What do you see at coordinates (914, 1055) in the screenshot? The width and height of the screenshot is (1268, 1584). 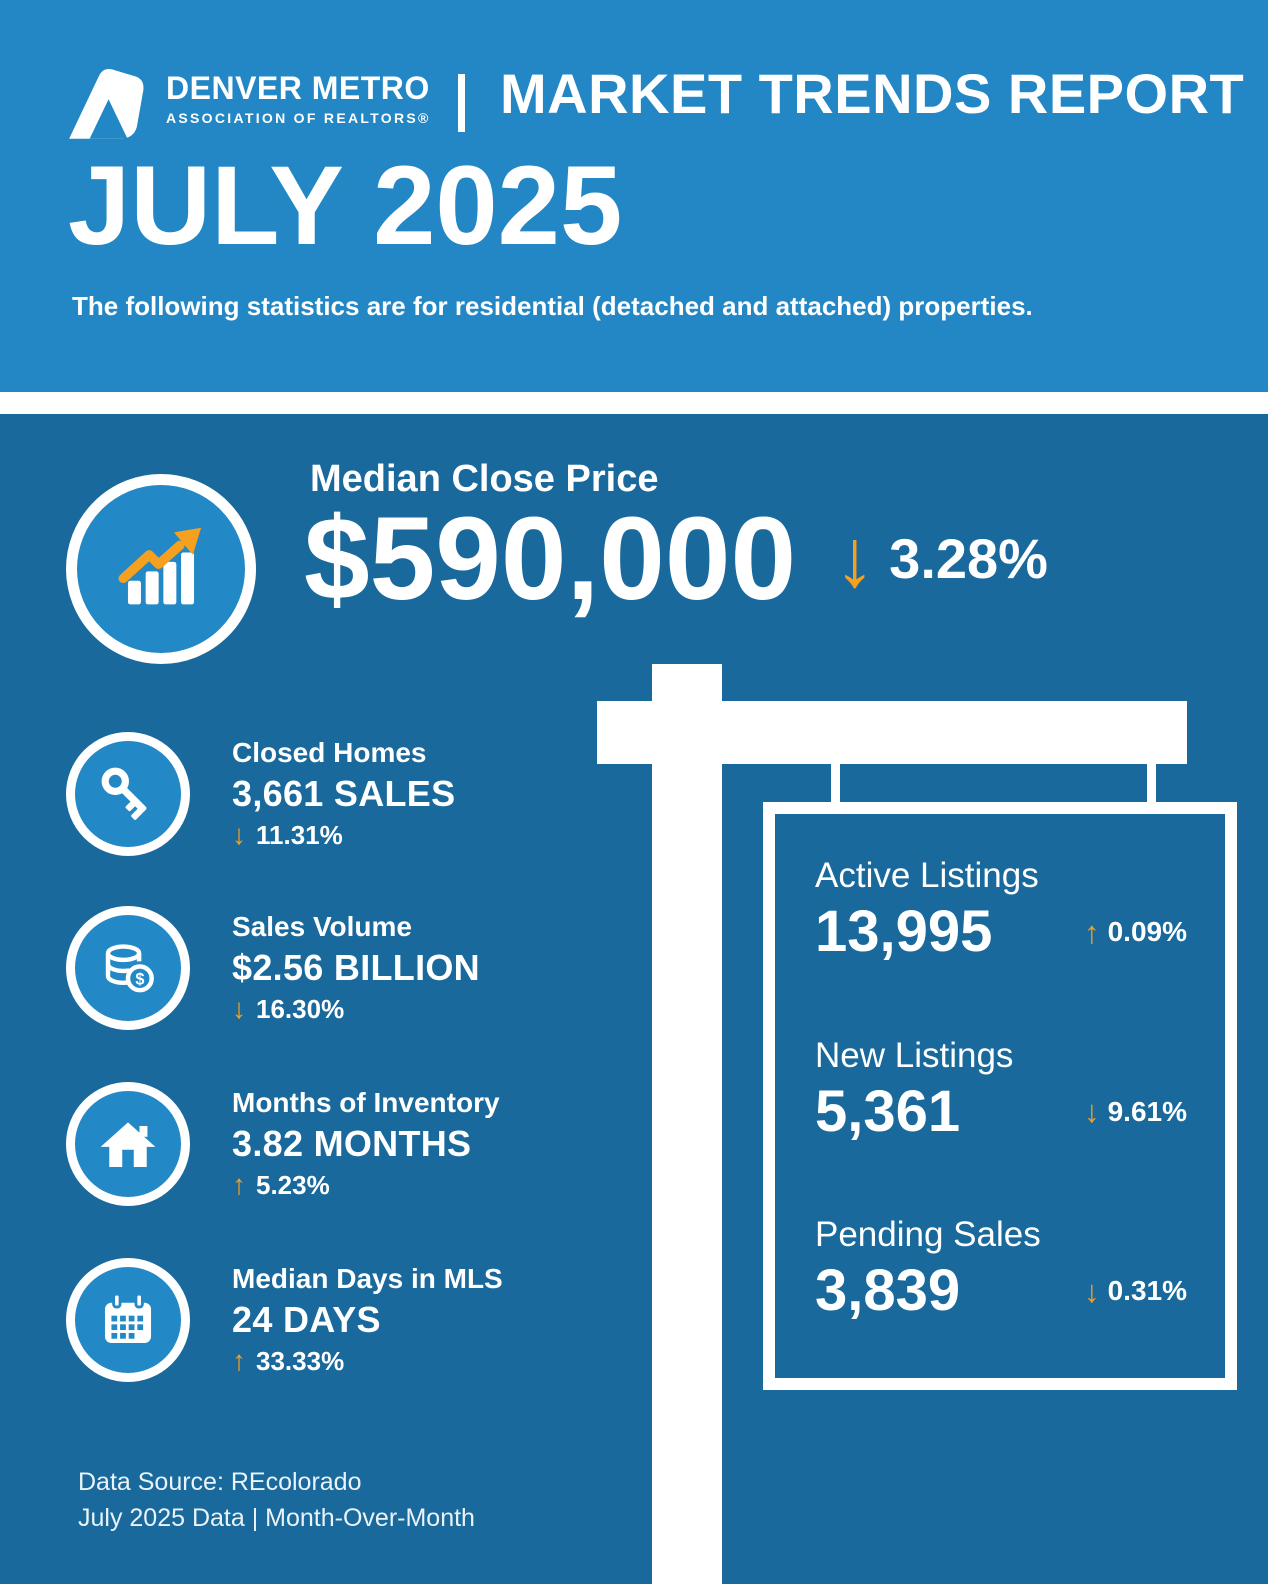 I see `sign-label: New Listings` at bounding box center [914, 1055].